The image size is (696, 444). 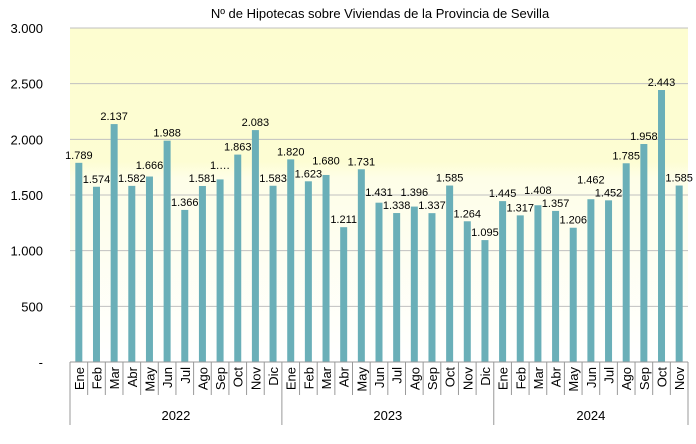 What do you see at coordinates (468, 214) in the screenshot?
I see `data-label: 1.264` at bounding box center [468, 214].